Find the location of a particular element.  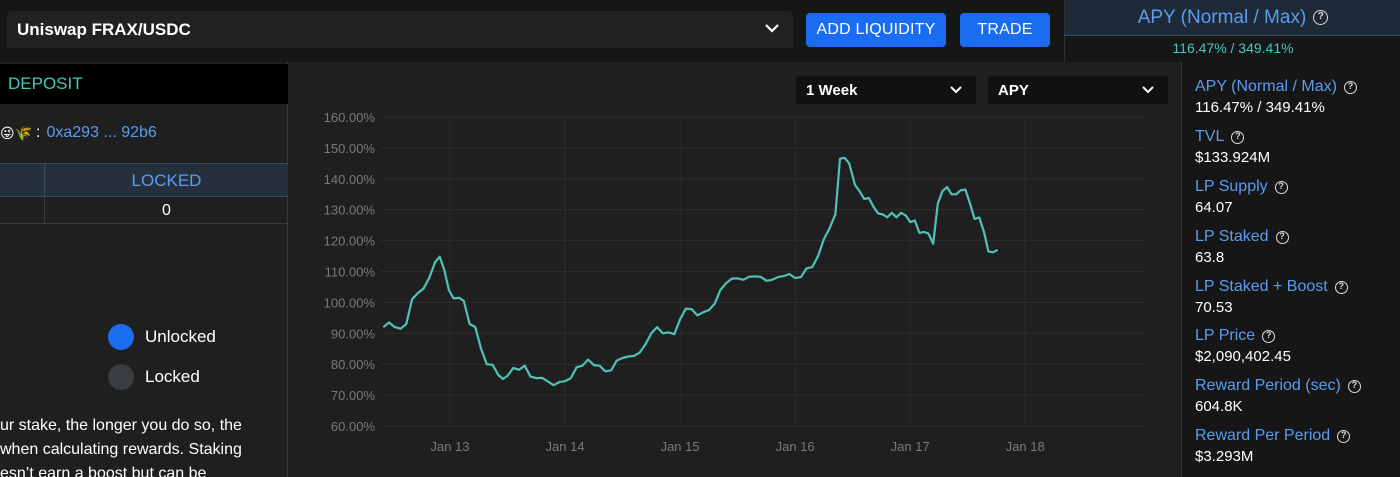

locked-value: 0 is located at coordinates (166, 210).